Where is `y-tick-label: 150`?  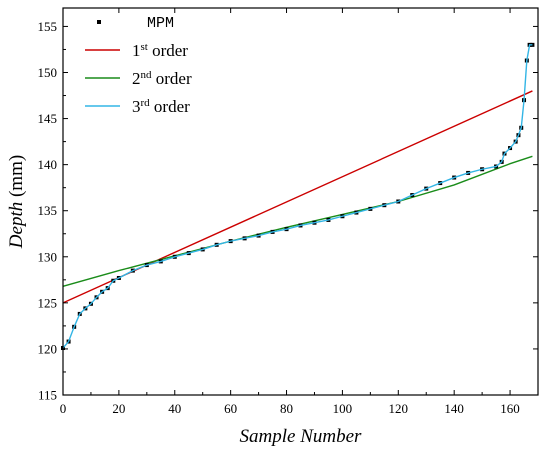
y-tick-label: 150 is located at coordinates (48, 72).